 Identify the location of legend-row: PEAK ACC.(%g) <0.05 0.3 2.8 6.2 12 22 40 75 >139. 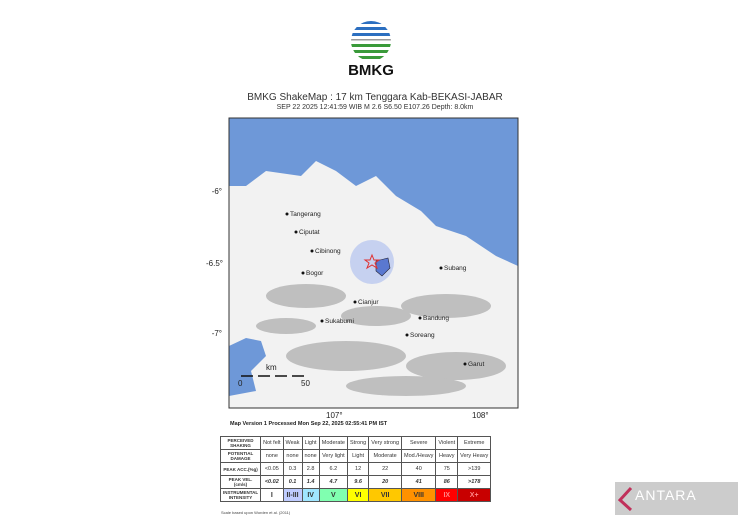
(355, 469).